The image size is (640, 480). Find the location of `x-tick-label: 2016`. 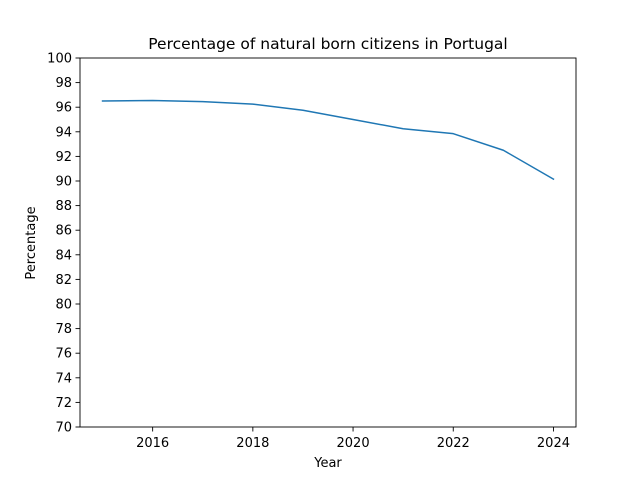

x-tick-label: 2016 is located at coordinates (152, 443).